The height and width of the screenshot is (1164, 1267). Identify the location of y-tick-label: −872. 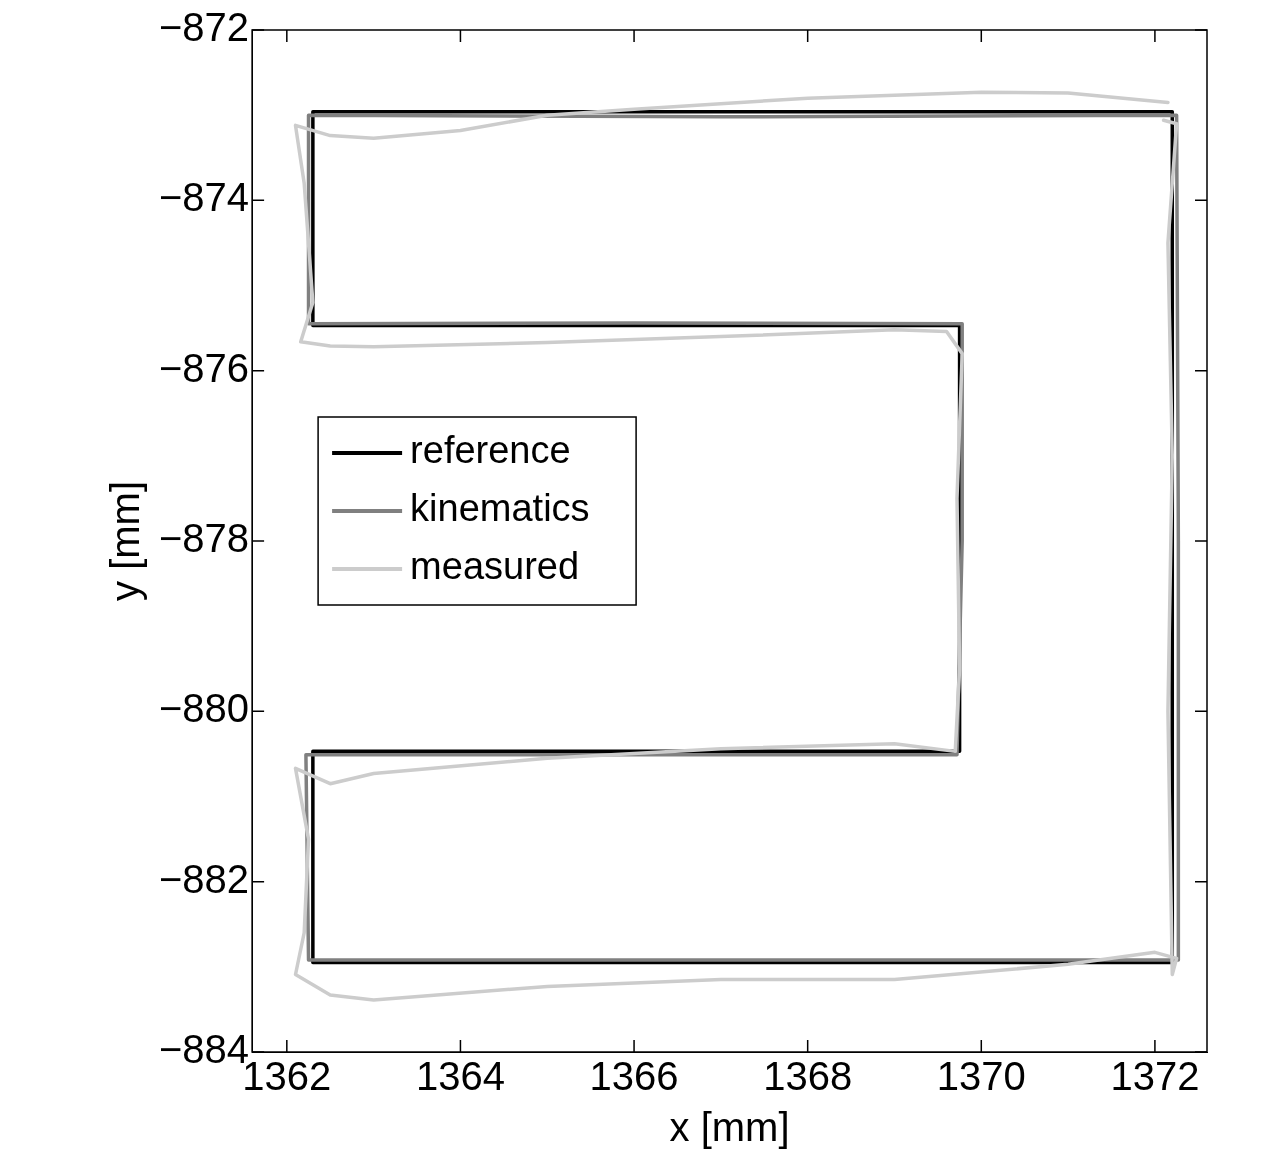
(204, 27).